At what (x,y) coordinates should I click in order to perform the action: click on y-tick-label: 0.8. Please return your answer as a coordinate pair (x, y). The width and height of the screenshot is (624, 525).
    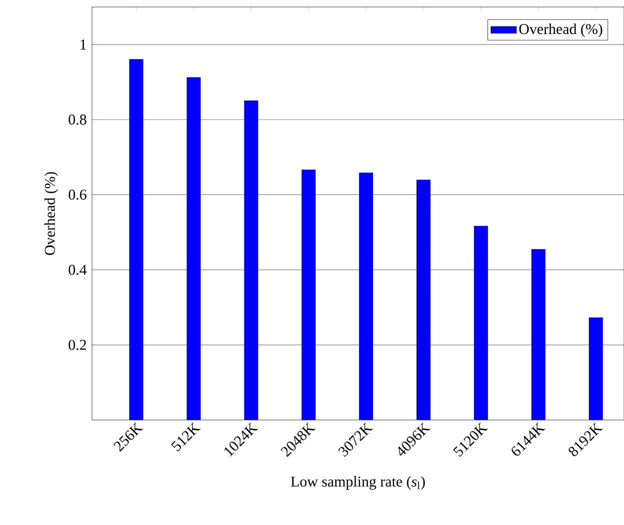
    Looking at the image, I should click on (77, 119).